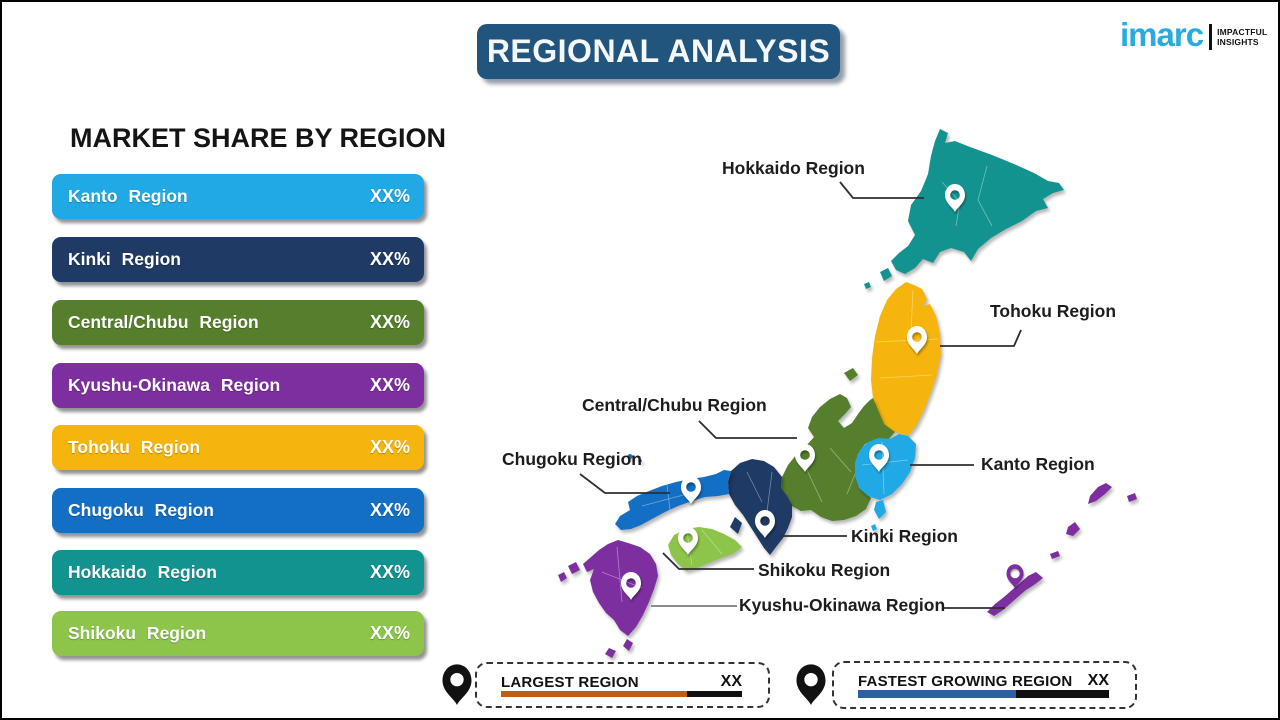  Describe the element at coordinates (457, 684) in the screenshot. I see `legend-pin-largest` at that location.